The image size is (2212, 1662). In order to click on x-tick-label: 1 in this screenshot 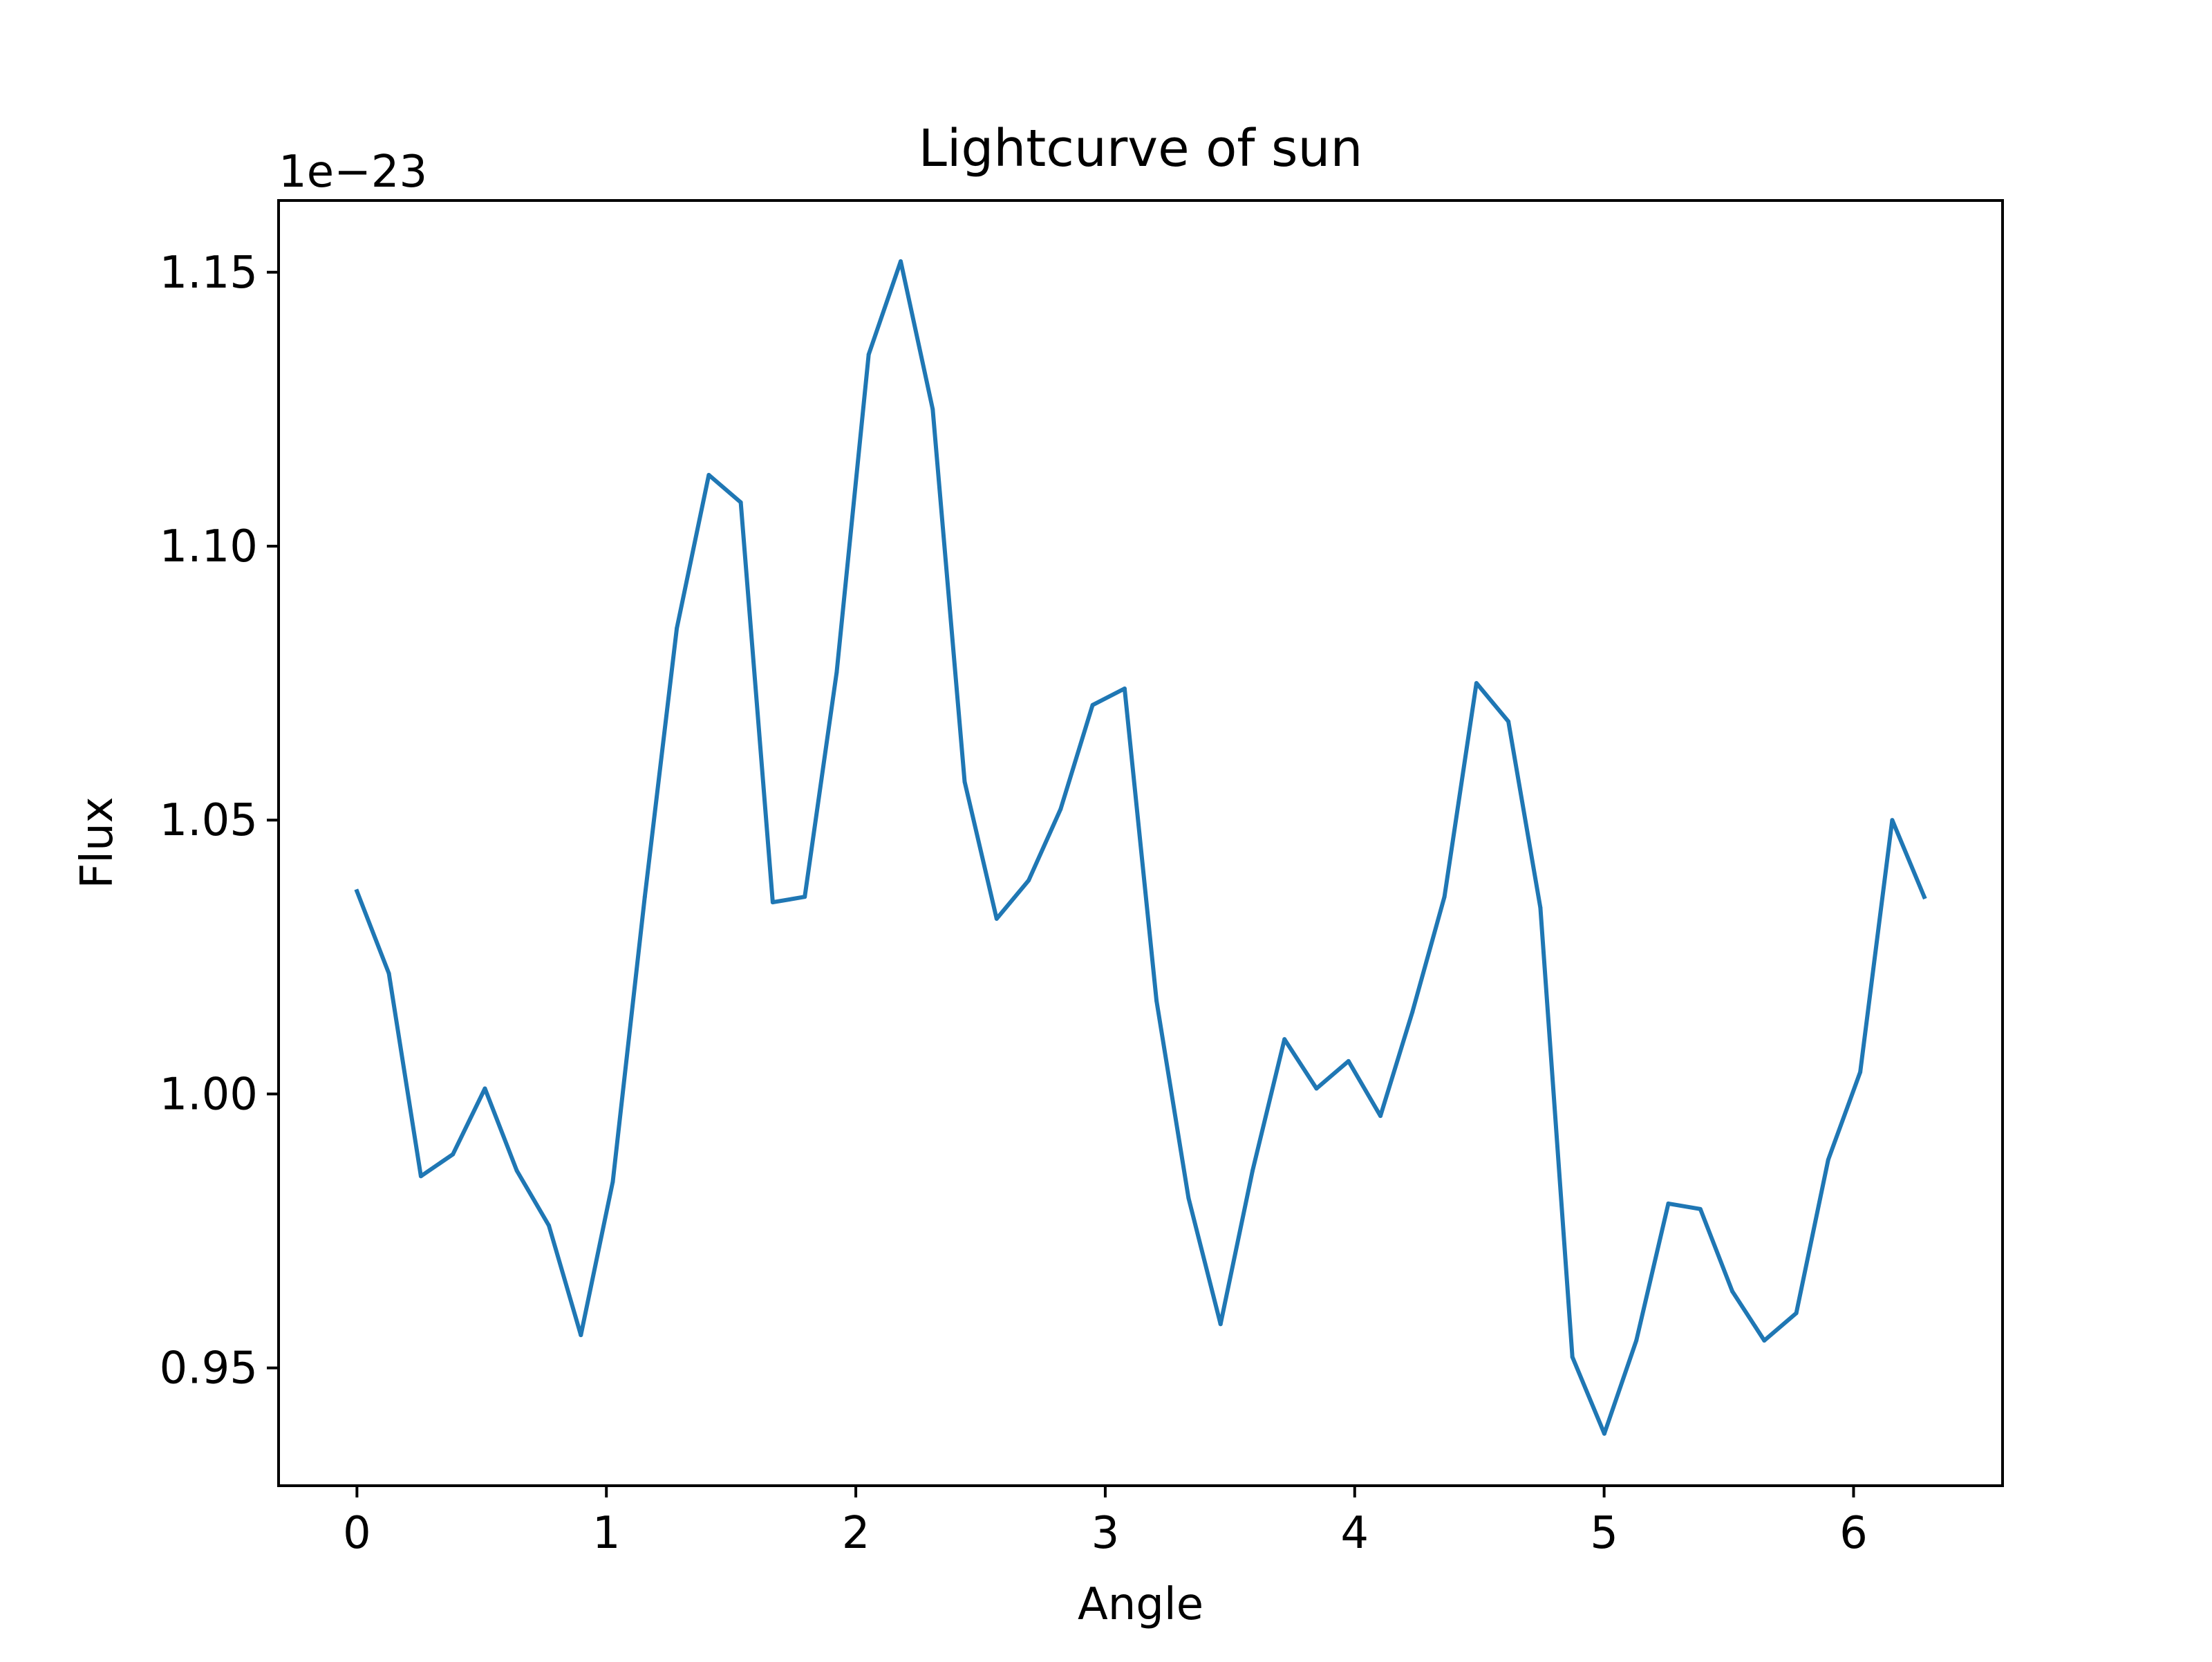, I will do `click(606, 1534)`.